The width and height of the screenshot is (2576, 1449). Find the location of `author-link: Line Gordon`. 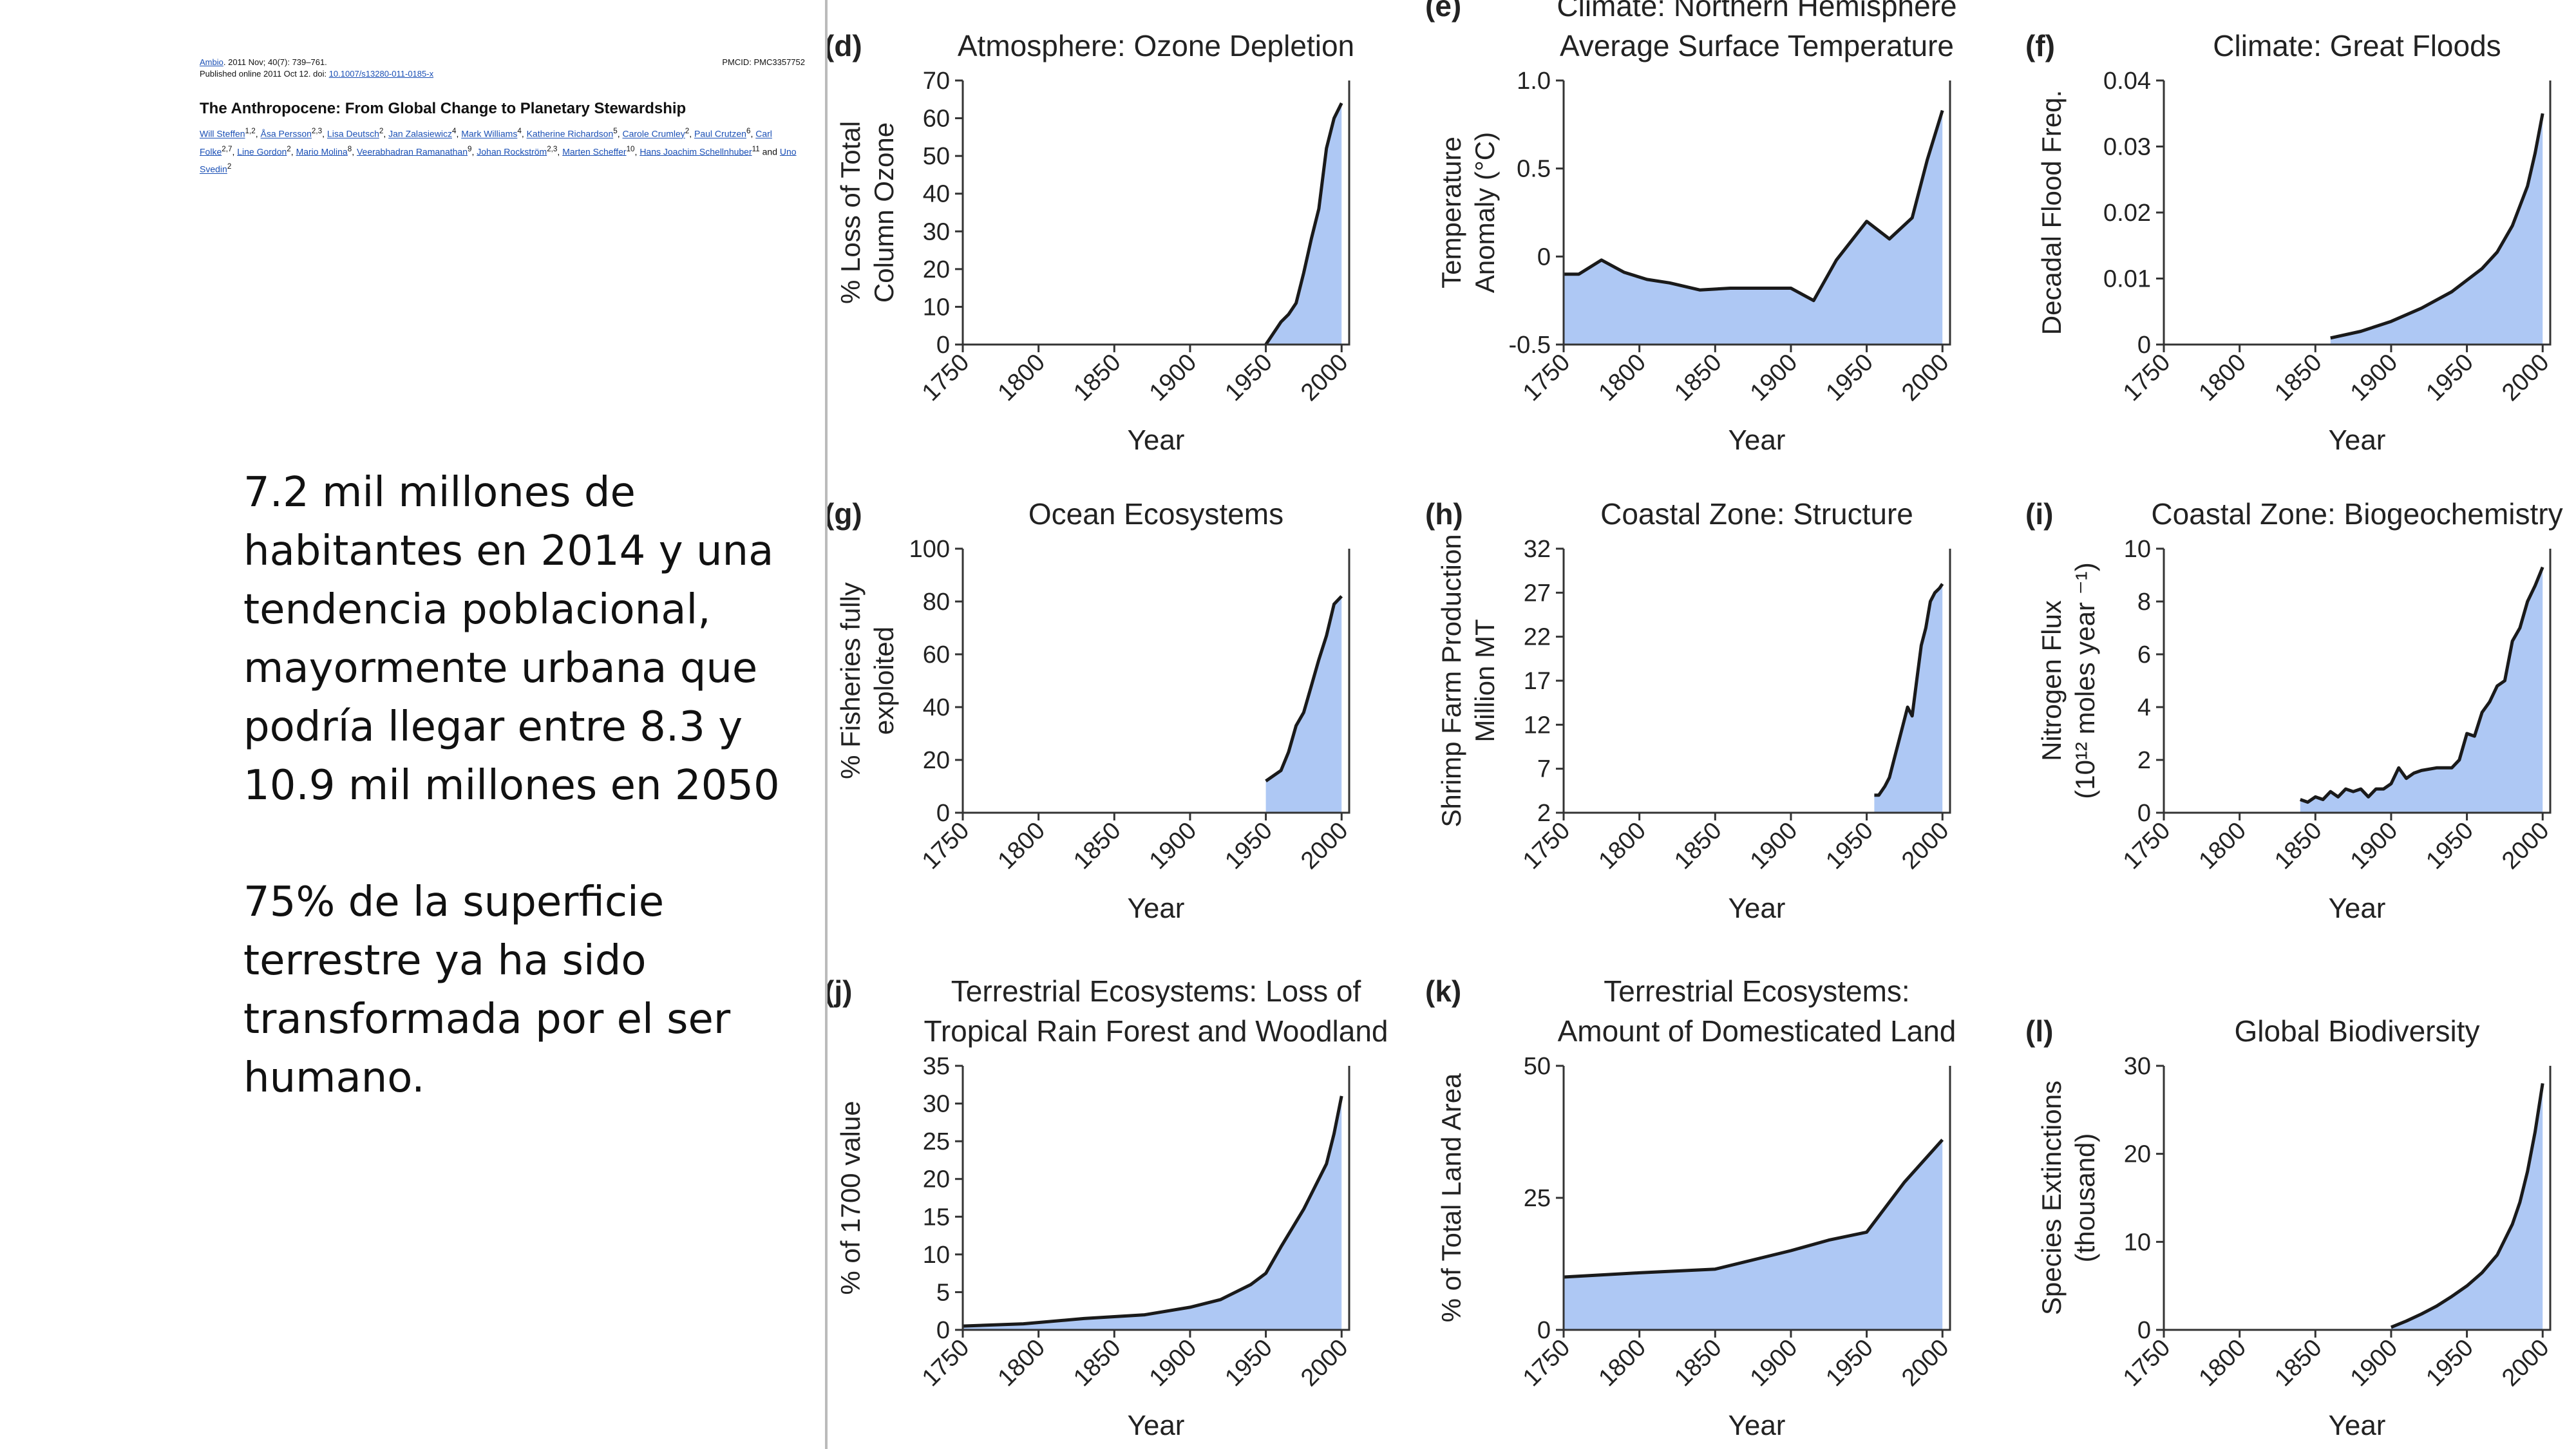

author-link: Line Gordon is located at coordinates (262, 151).